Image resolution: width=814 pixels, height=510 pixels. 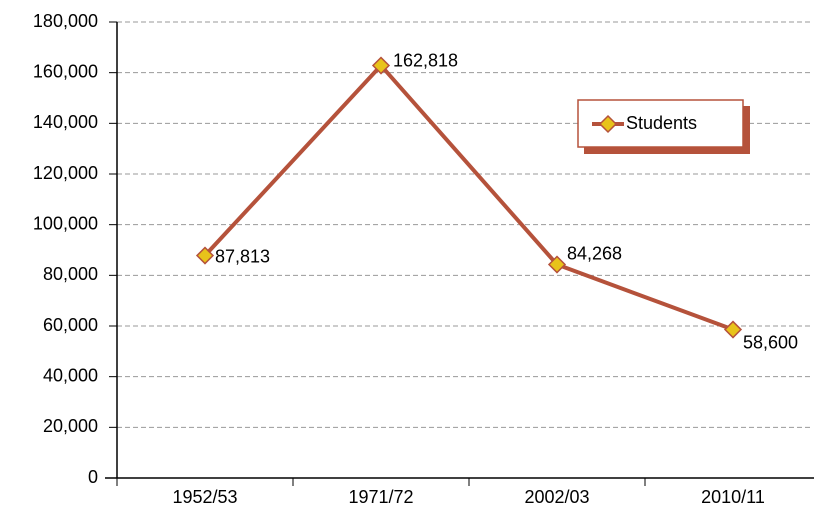 I want to click on y-tick-label: 180,000, so click(x=65, y=21).